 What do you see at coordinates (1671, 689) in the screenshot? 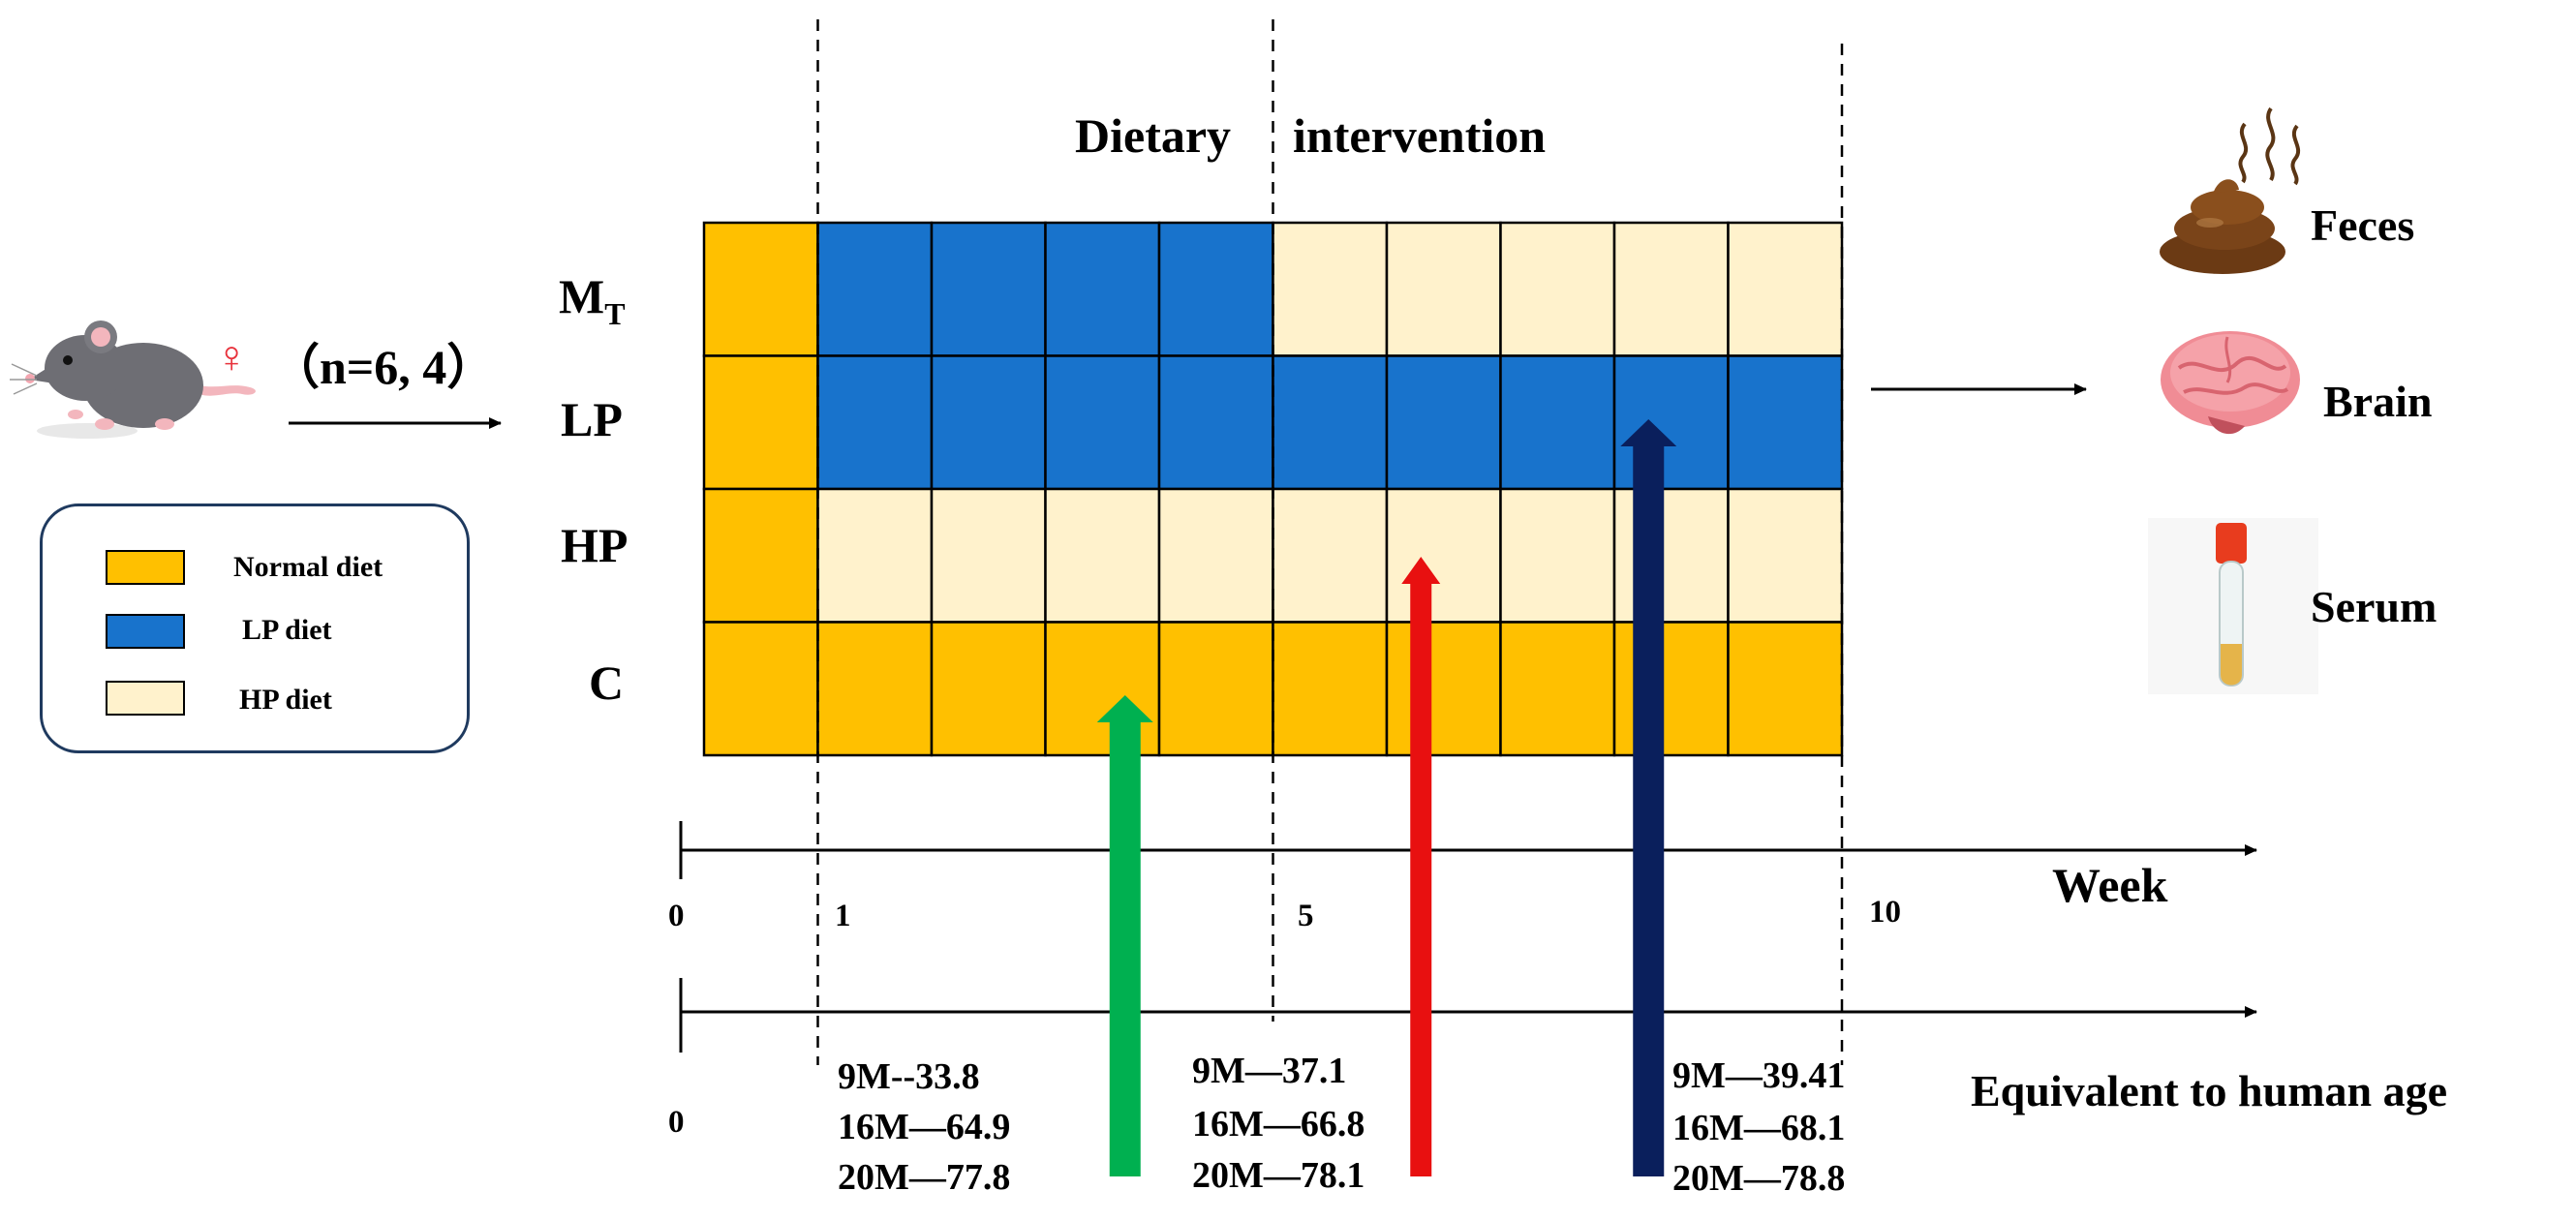
I see `grid-cell-row4-week9` at bounding box center [1671, 689].